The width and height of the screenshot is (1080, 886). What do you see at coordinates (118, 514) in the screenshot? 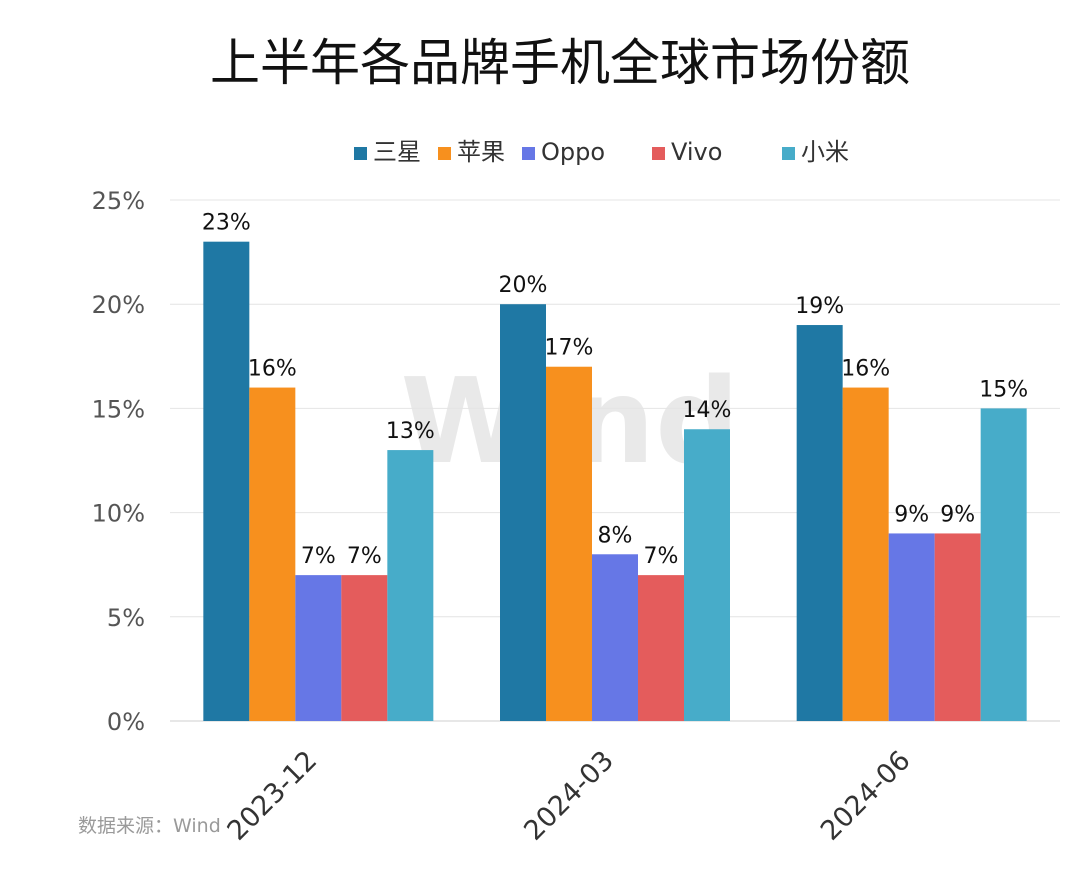
I see `y-tick-label: 10%` at bounding box center [118, 514].